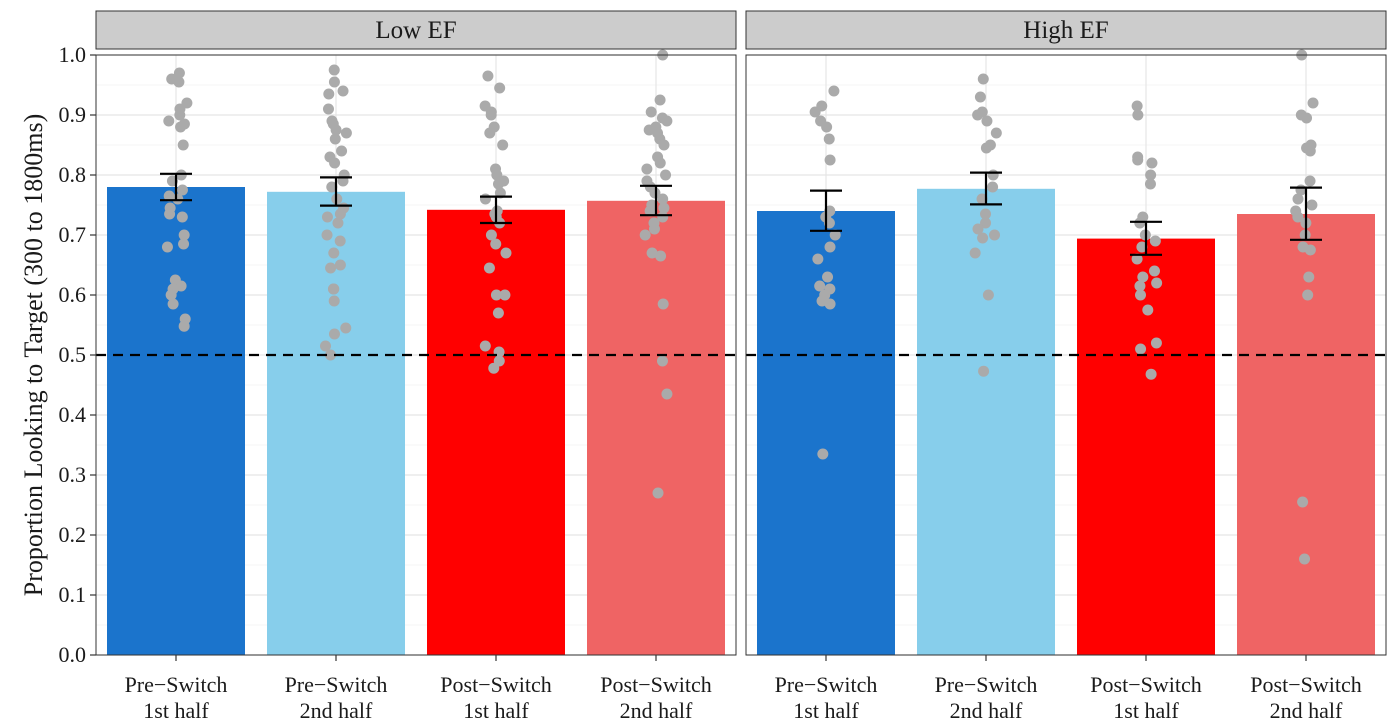 The image size is (1391, 723). Describe the element at coordinates (73, 114) in the screenshot. I see `y-tick-label: 0.9` at that location.